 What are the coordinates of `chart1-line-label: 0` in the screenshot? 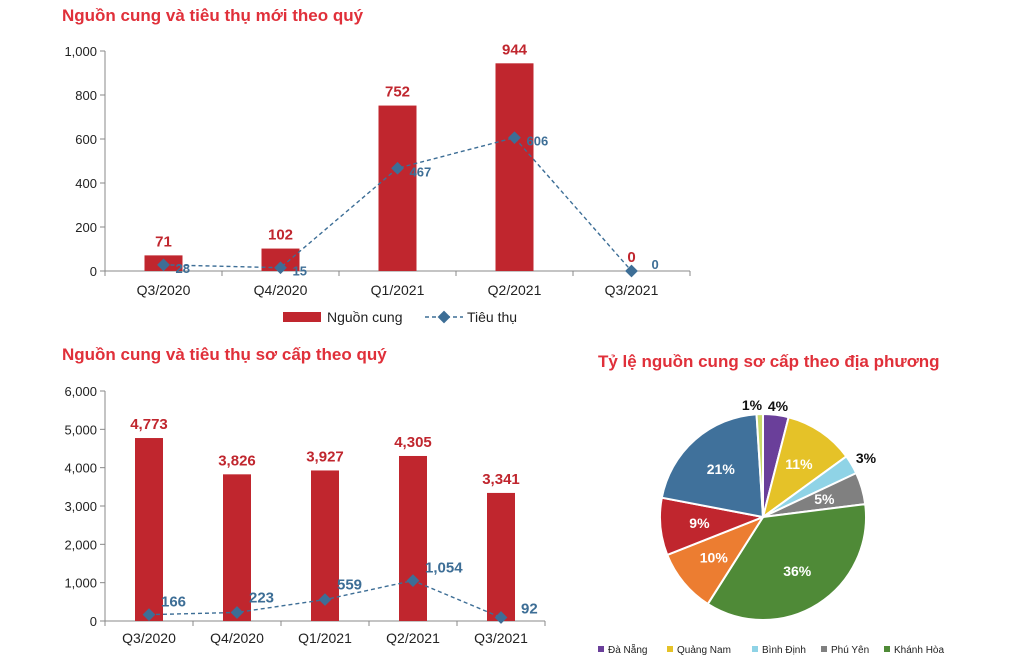 It's located at (655, 264).